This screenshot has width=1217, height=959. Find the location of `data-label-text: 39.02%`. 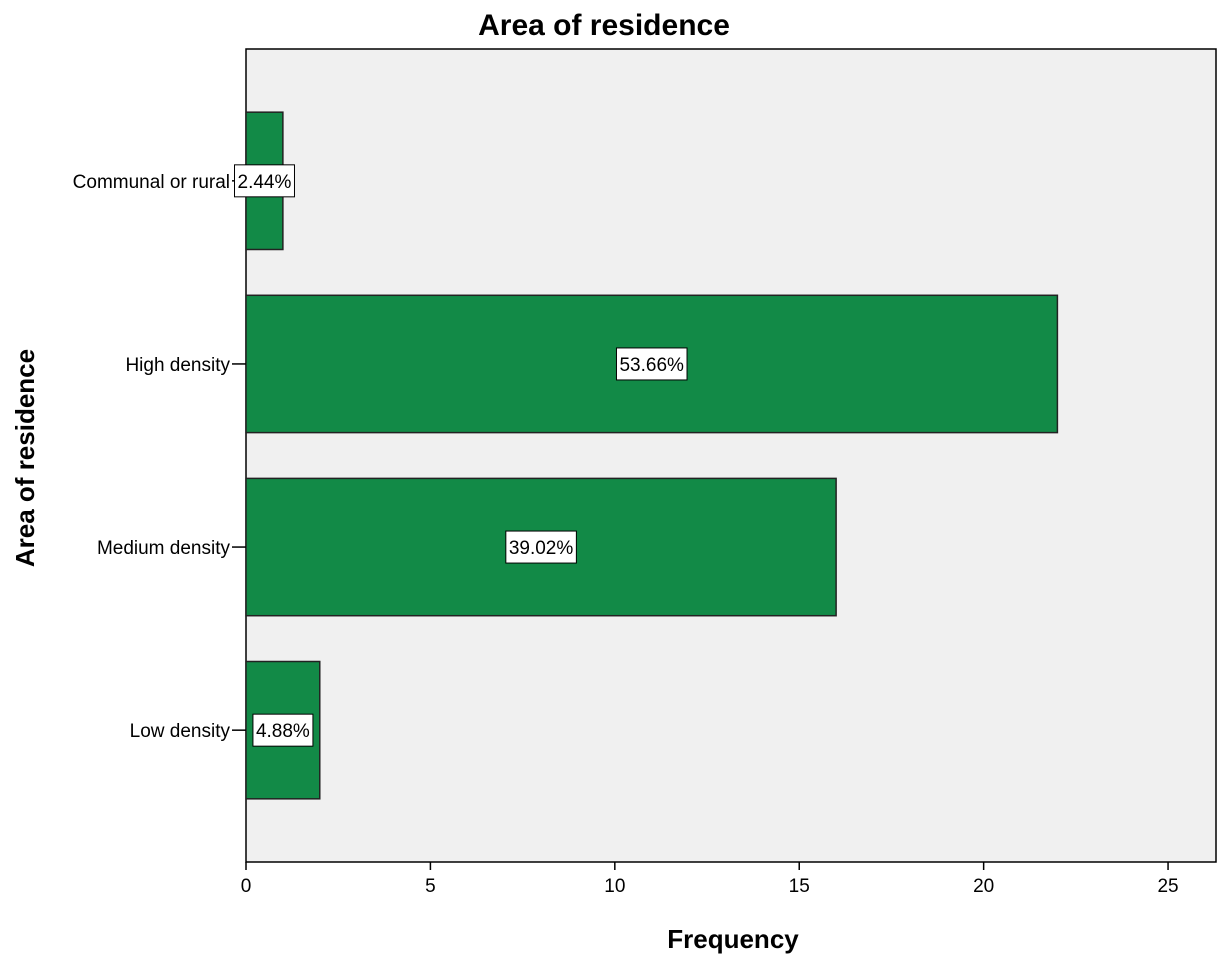

data-label-text: 39.02% is located at coordinates (541, 548).